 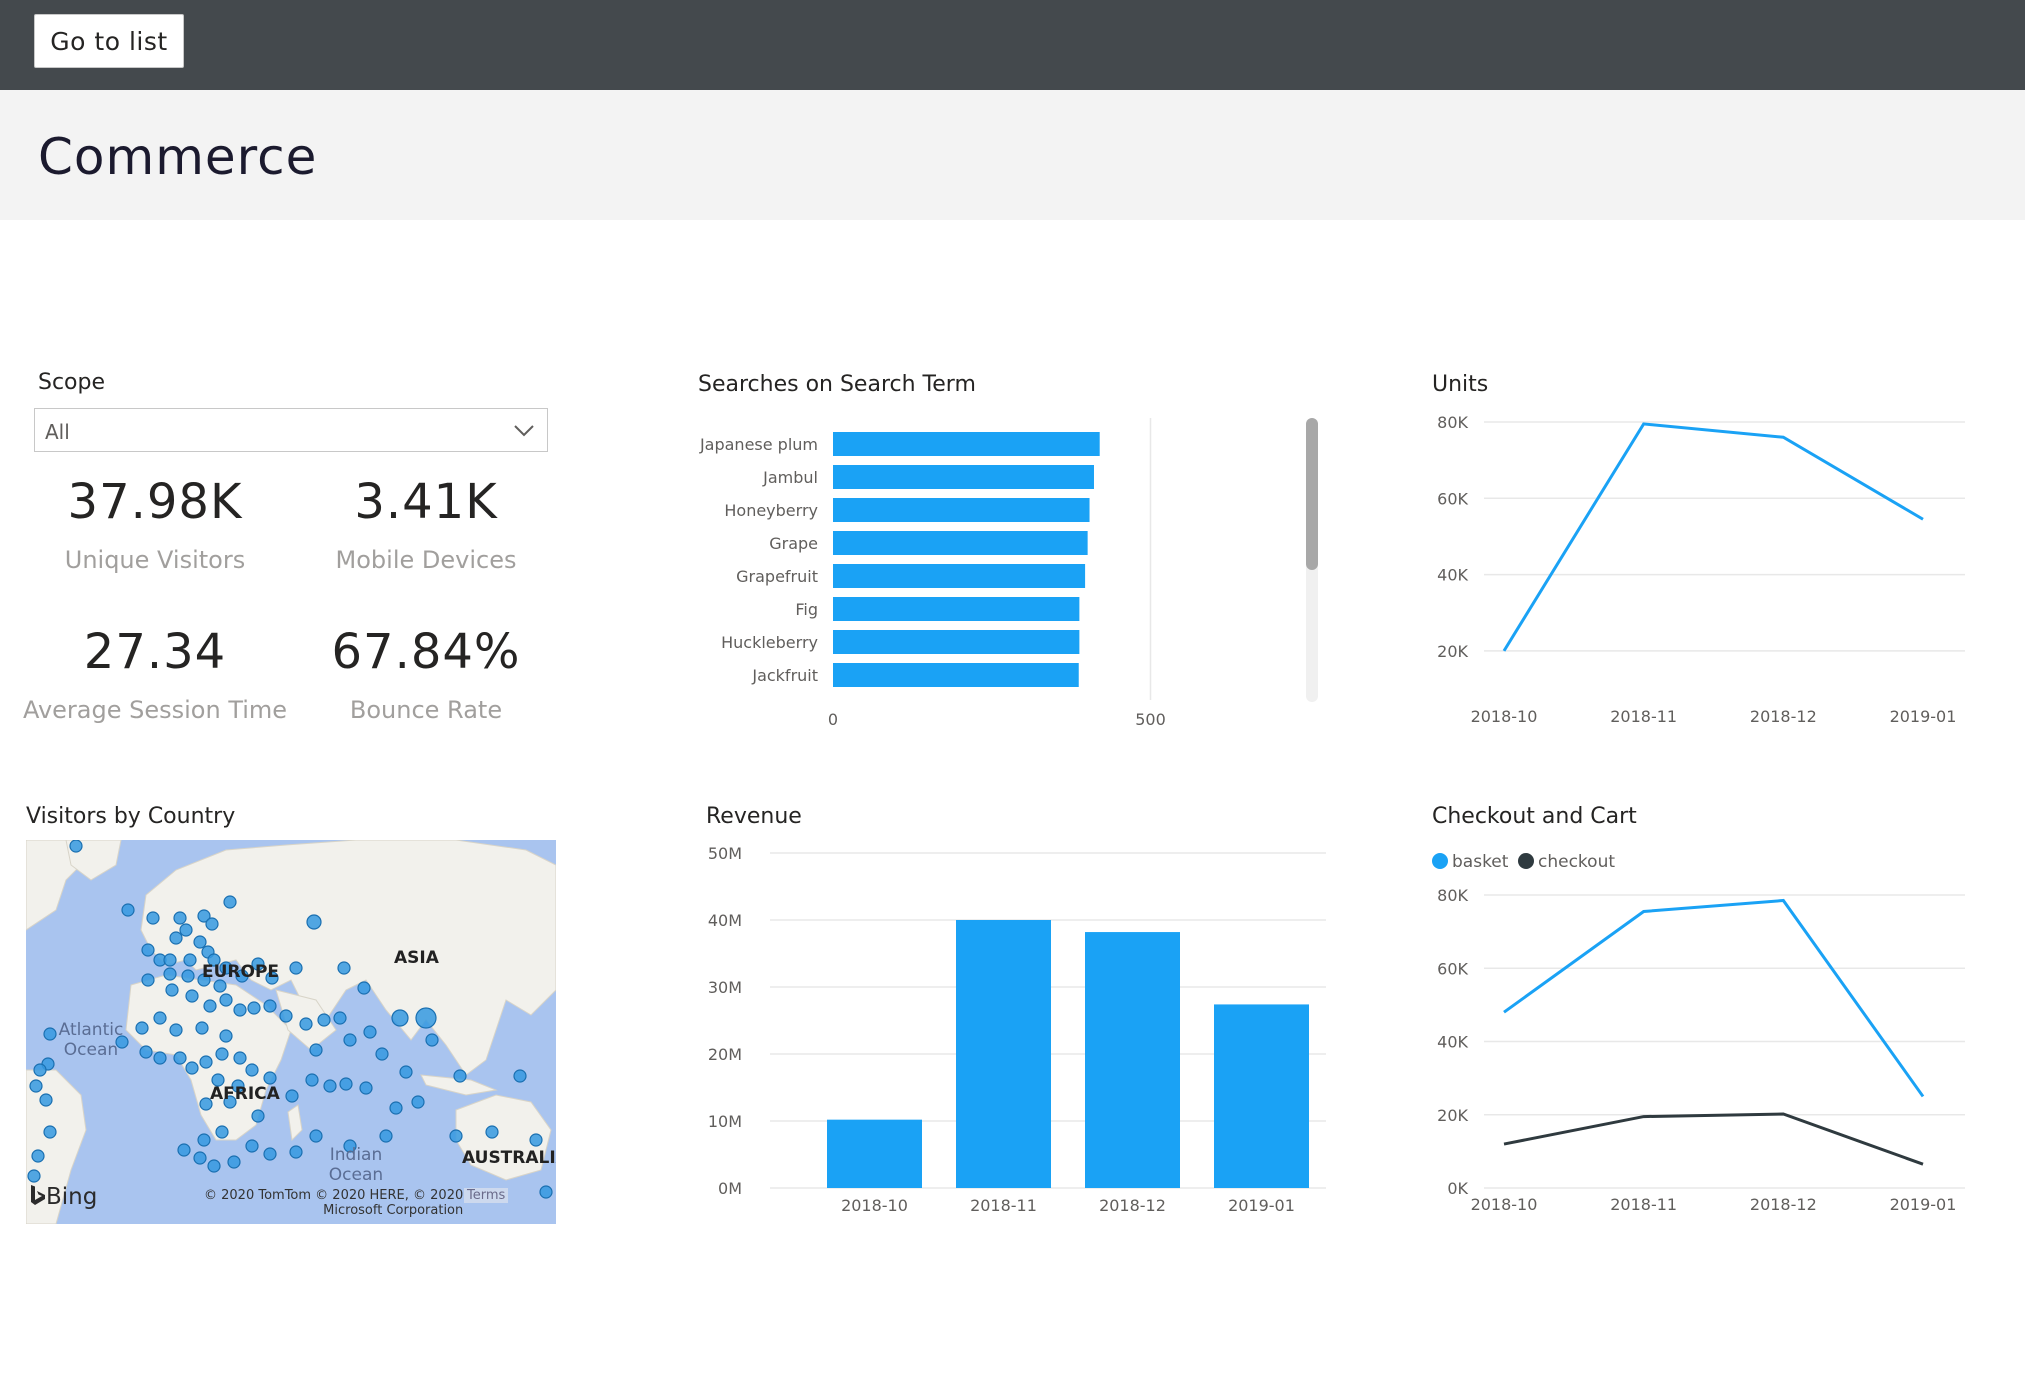 What do you see at coordinates (1312, 494) in the screenshot?
I see `searches-scrollbar-thumb` at bounding box center [1312, 494].